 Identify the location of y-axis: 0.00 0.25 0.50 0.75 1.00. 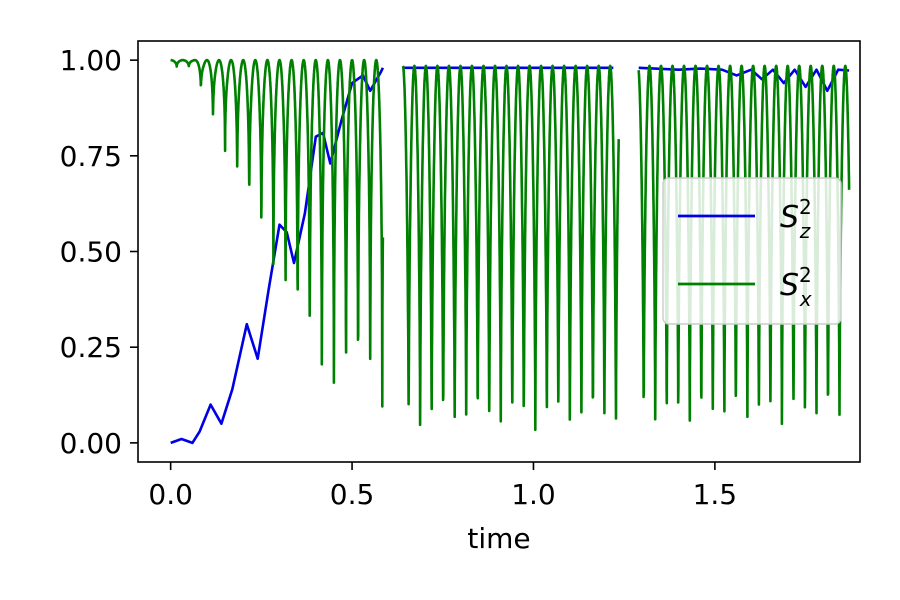
(99, 252).